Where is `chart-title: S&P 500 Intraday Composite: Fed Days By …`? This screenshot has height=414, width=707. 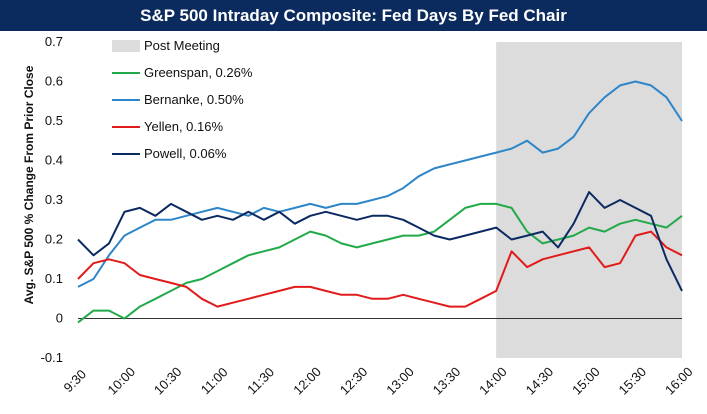
chart-title: S&P 500 Intraday Composite: Fed Days By … is located at coordinates (353, 15).